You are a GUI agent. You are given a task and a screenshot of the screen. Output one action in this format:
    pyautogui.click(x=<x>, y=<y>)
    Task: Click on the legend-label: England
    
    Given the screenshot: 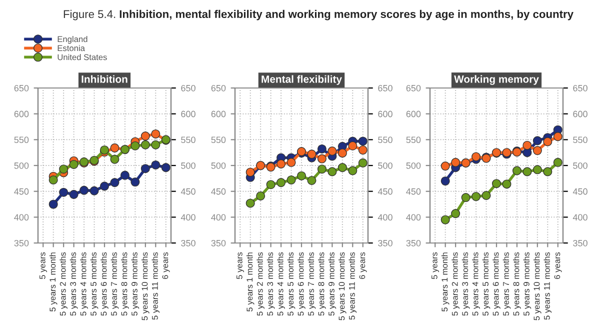 What is the action you would take?
    pyautogui.click(x=73, y=40)
    